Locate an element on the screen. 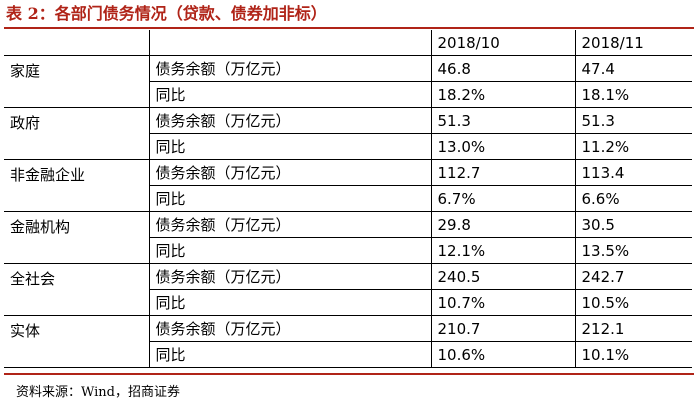  category-cell: 家庭 is located at coordinates (77, 81).